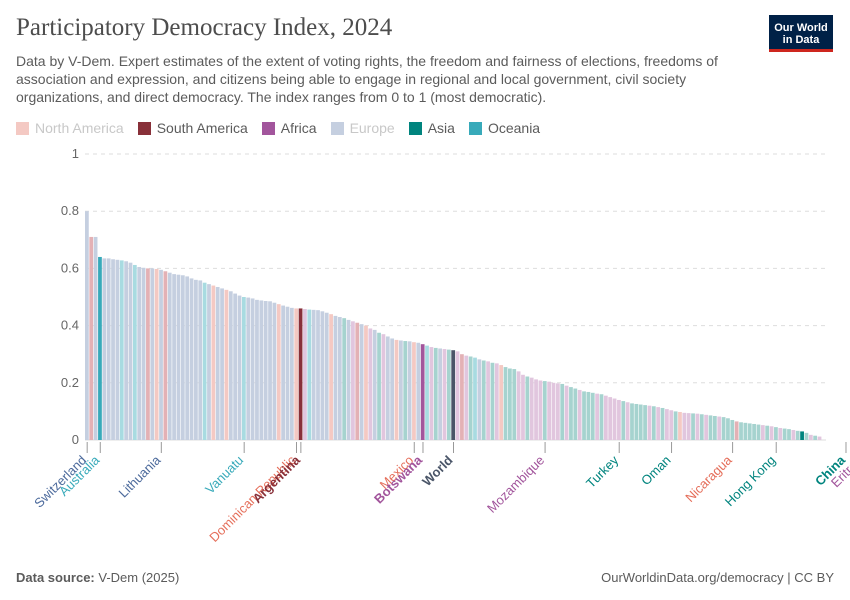 The width and height of the screenshot is (850, 600). I want to click on legend-item-north-america: North America, so click(70, 128).